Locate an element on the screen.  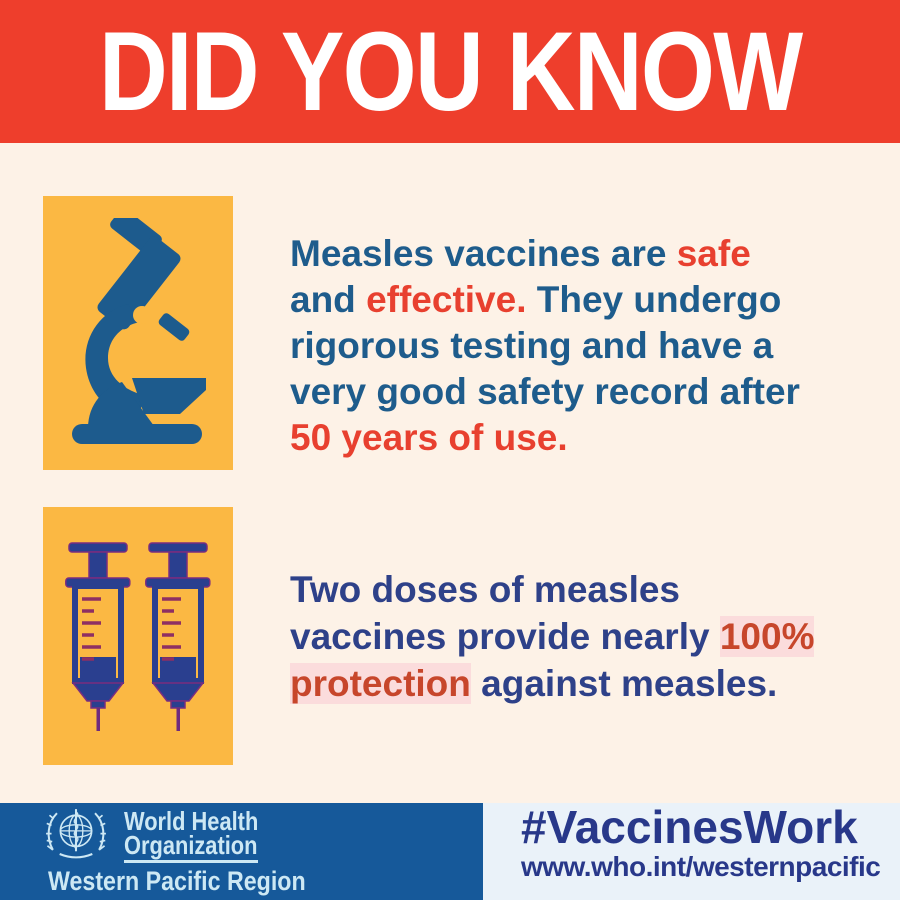
text-line: and effective. They undergo is located at coordinates (545, 300).